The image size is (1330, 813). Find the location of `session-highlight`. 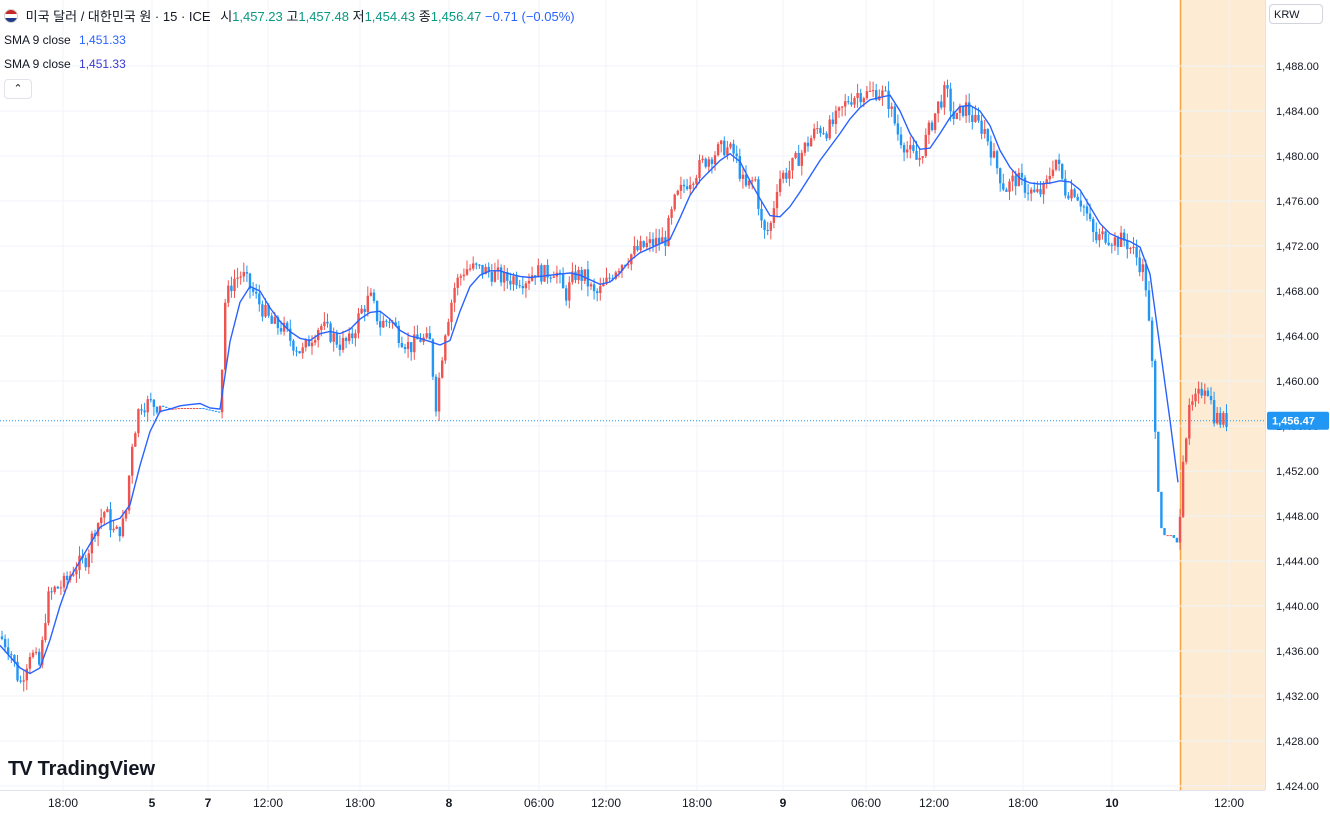

session-highlight is located at coordinates (1222, 395).